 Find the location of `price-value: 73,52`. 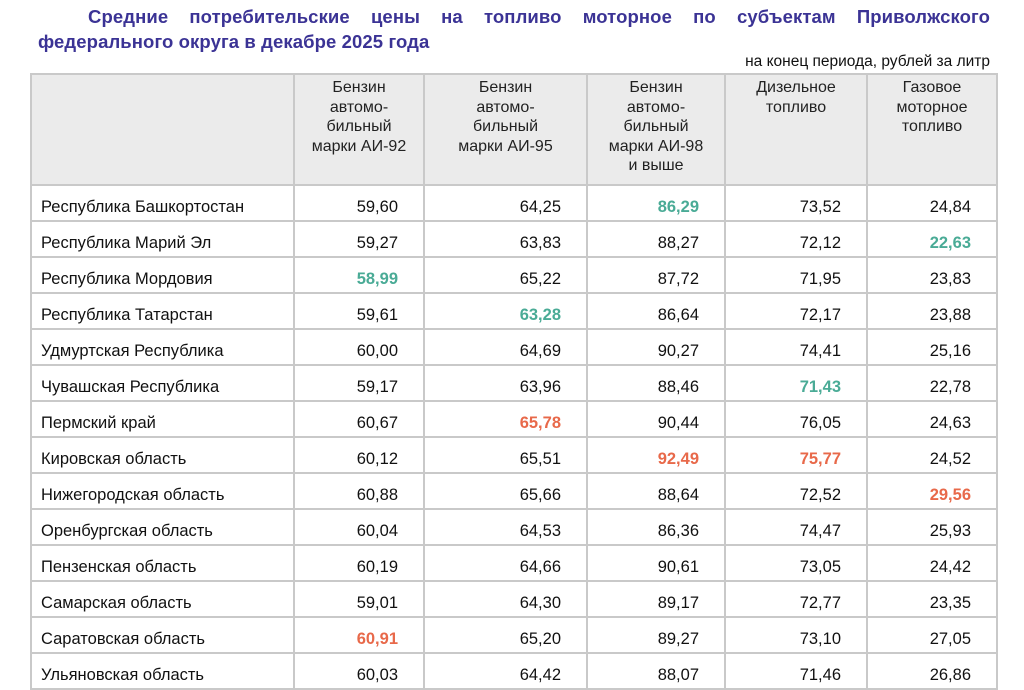

price-value: 73,52 is located at coordinates (820, 207).